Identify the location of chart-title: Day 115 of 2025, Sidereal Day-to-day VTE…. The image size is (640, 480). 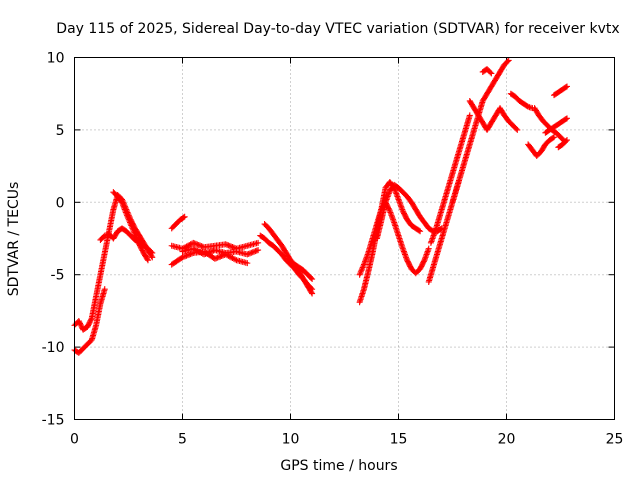
(337, 29).